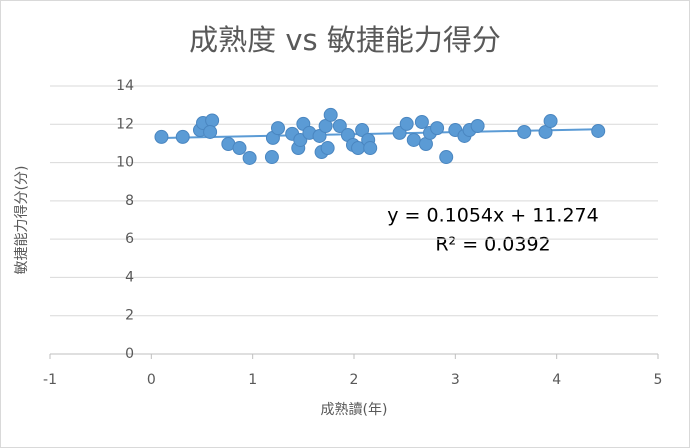 Image resolution: width=690 pixels, height=448 pixels. I want to click on y-tick-label: 8, so click(129, 201).